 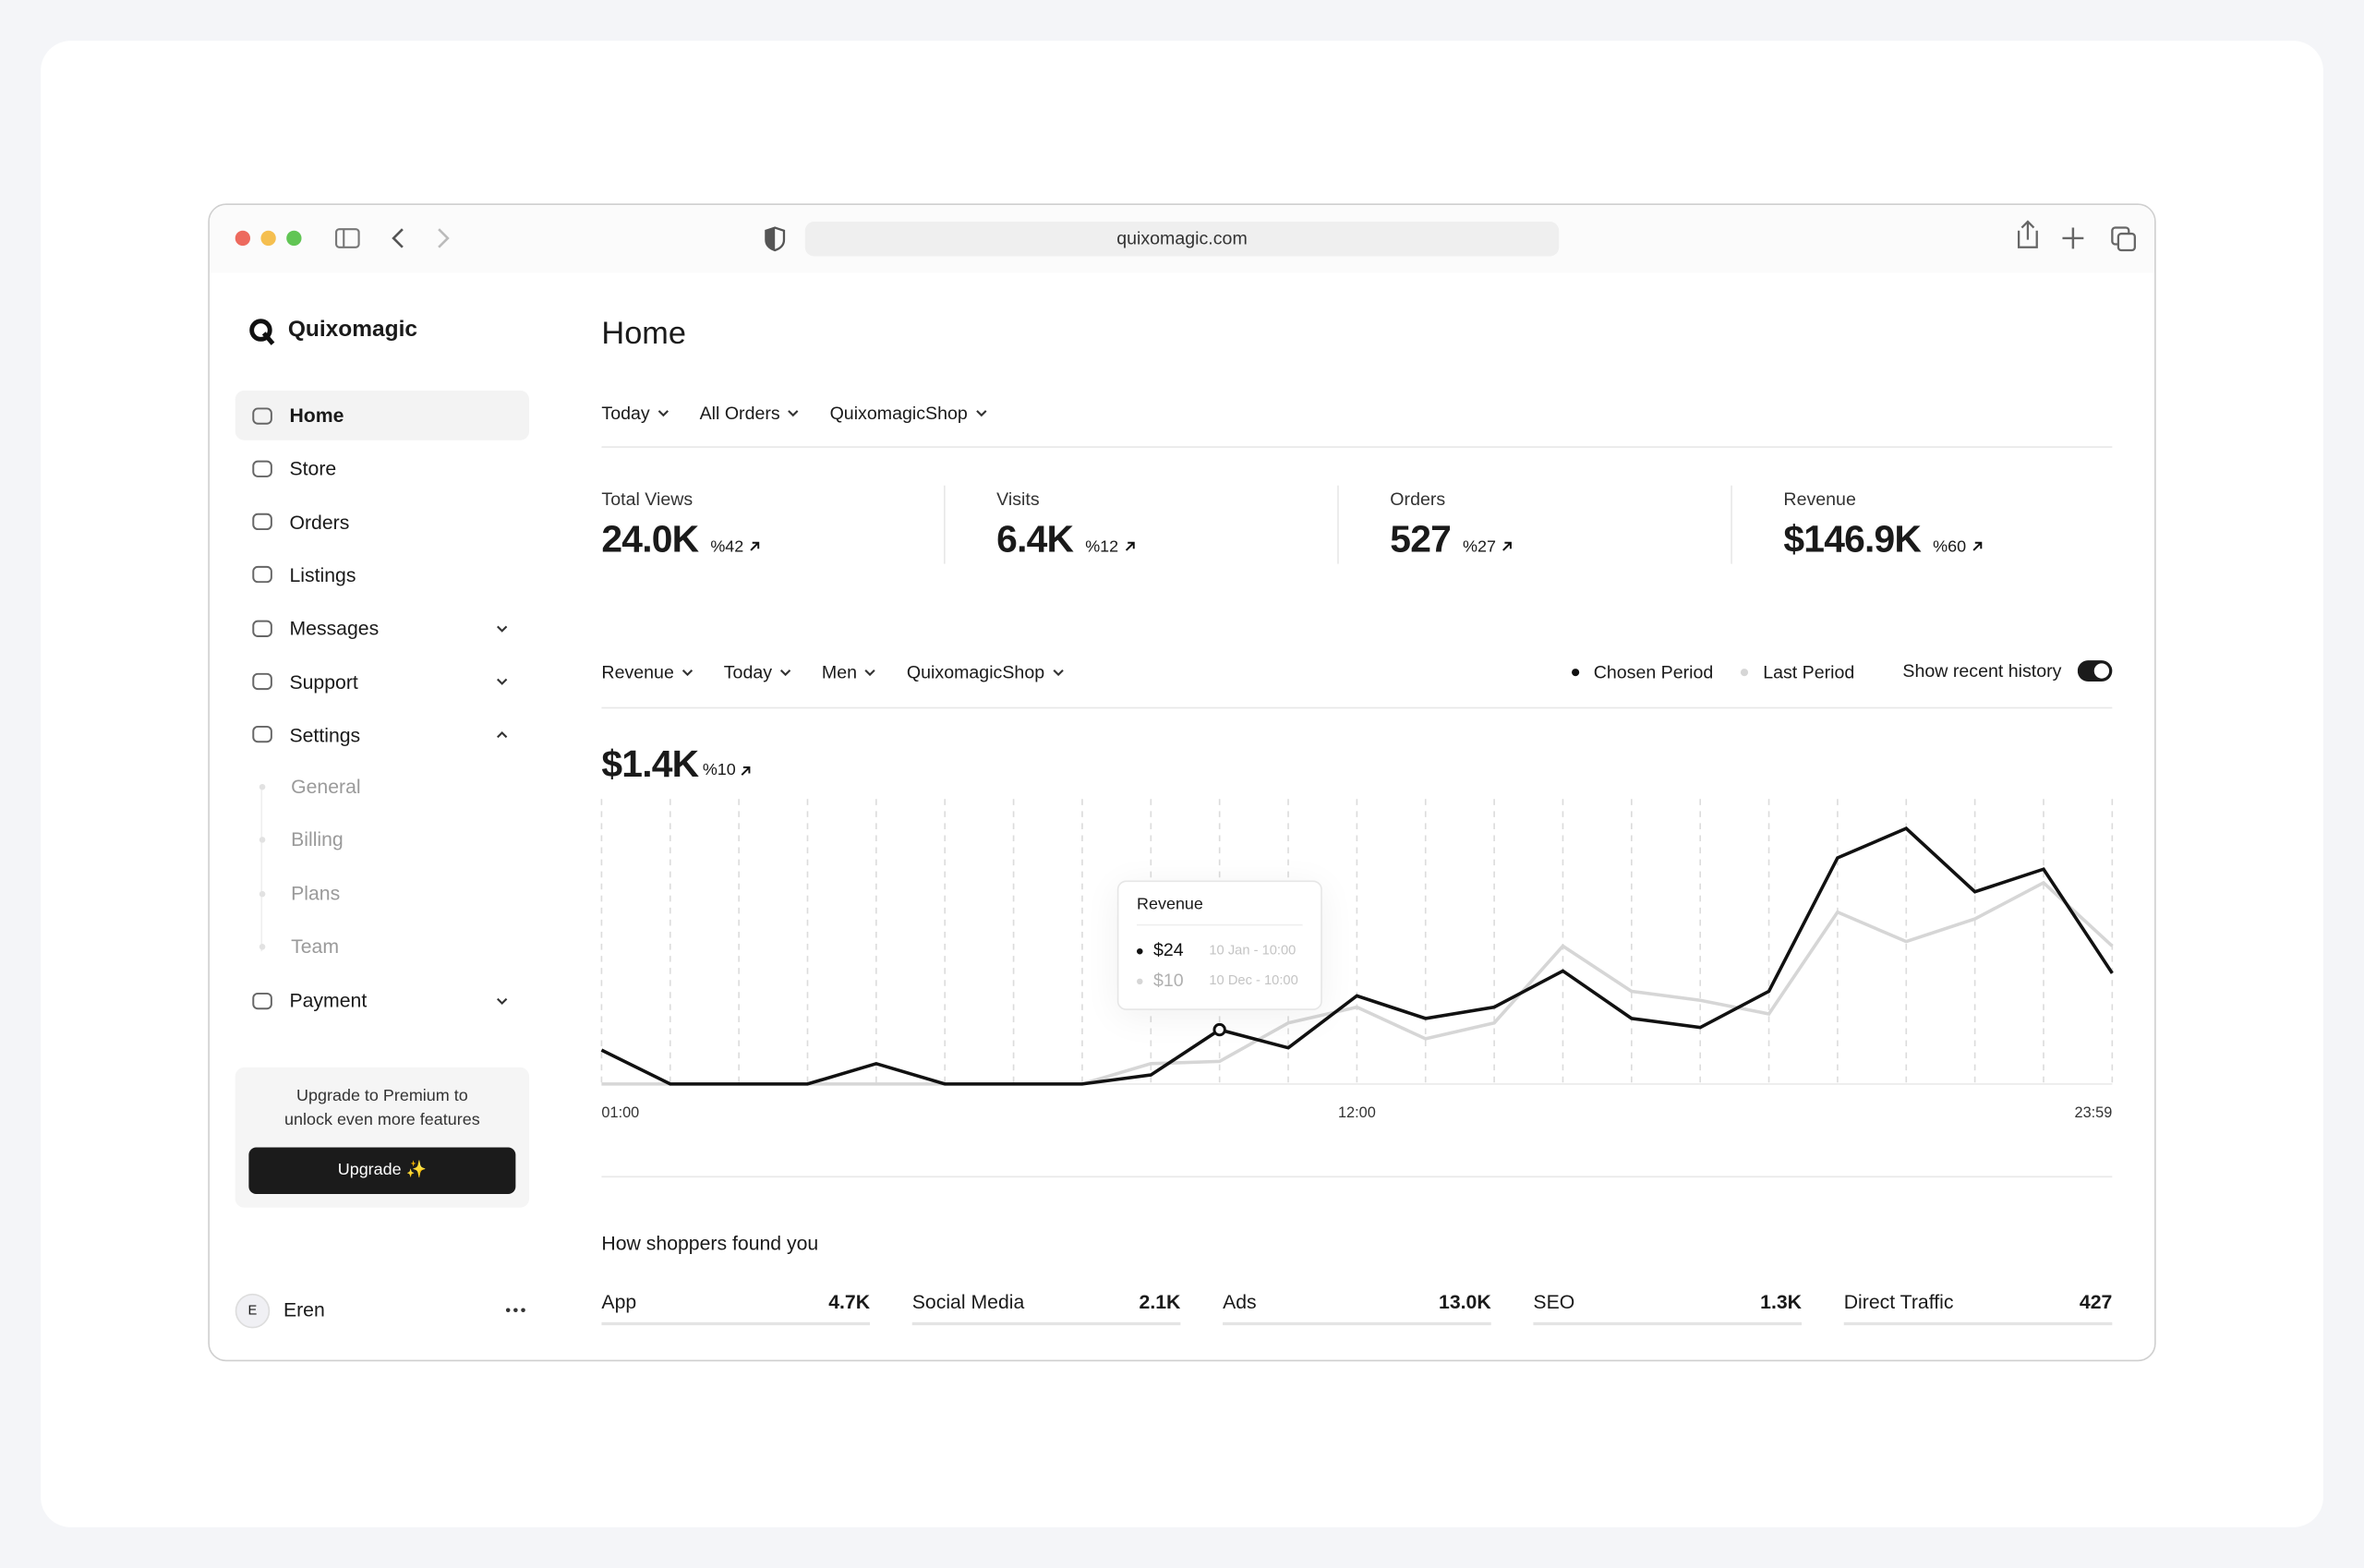 What do you see at coordinates (382, 415) in the screenshot?
I see `nav-item: Home` at bounding box center [382, 415].